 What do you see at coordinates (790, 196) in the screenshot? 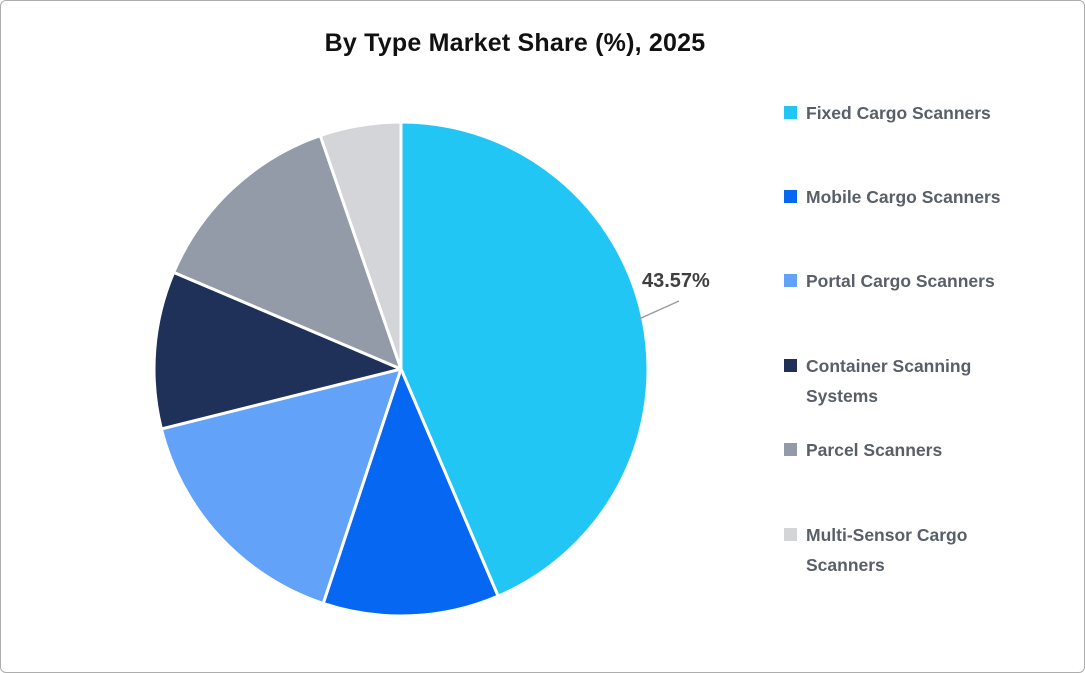
I see `legend-marker-mobile-cargo-scanners` at bounding box center [790, 196].